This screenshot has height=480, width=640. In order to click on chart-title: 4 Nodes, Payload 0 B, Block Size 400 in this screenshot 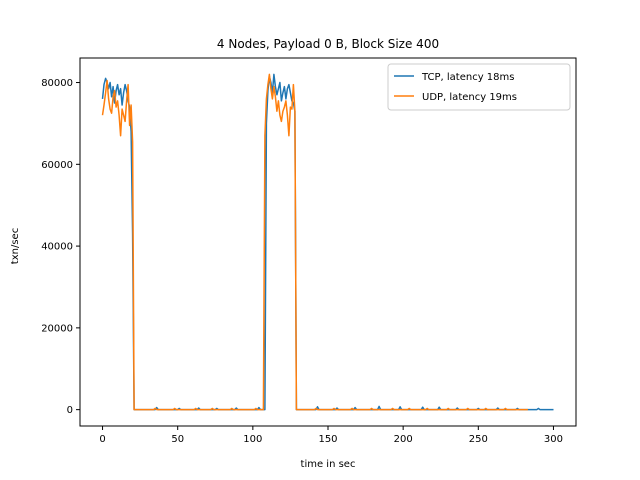, I will do `click(328, 44)`.